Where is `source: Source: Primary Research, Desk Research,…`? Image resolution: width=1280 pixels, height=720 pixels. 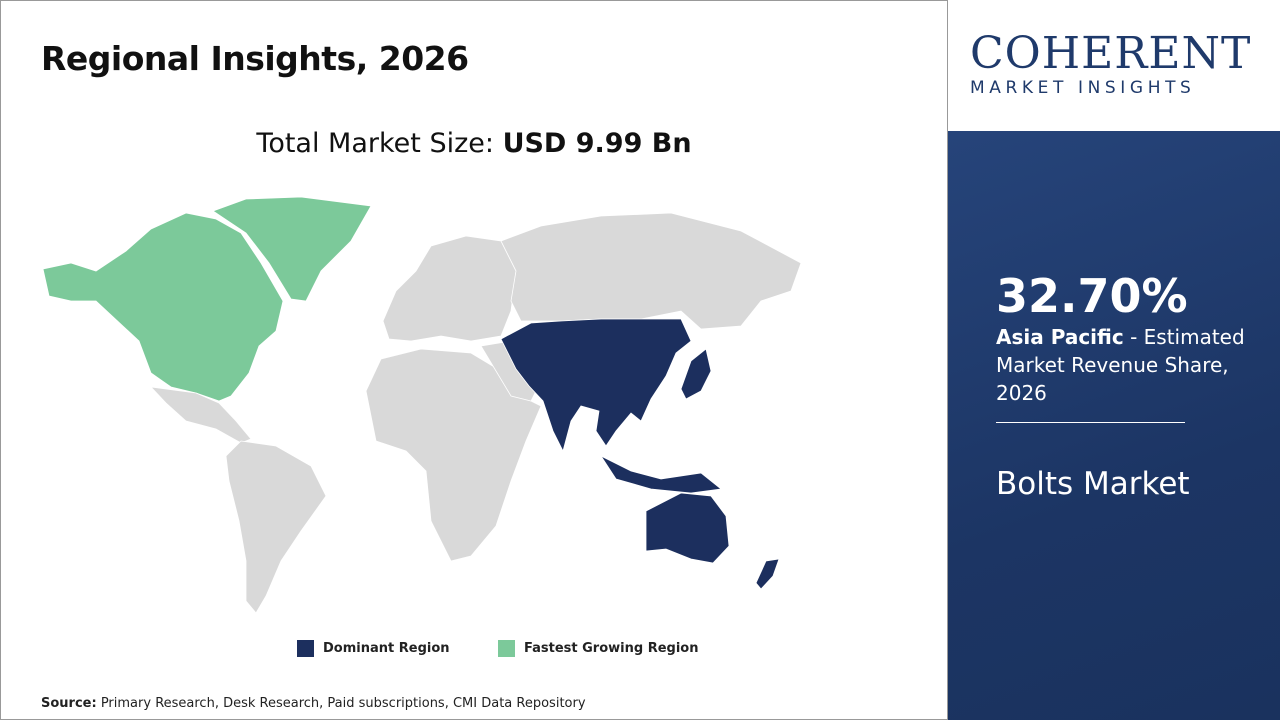
source: Source: Primary Research, Desk Research,… is located at coordinates (313, 703).